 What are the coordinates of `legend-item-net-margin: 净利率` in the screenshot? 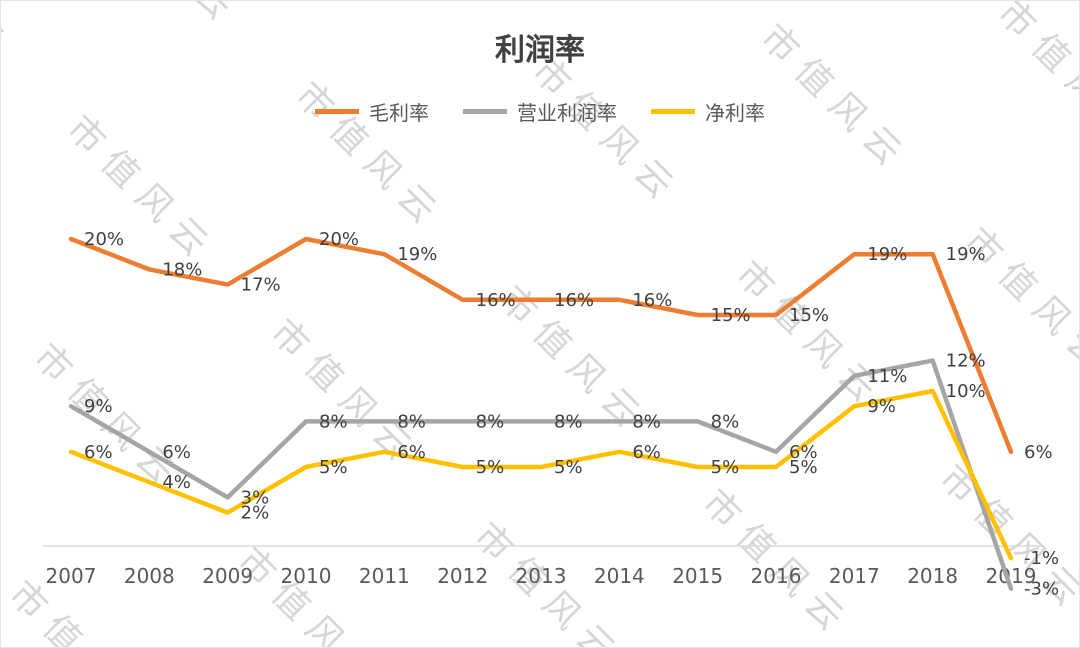 It's located at (708, 111).